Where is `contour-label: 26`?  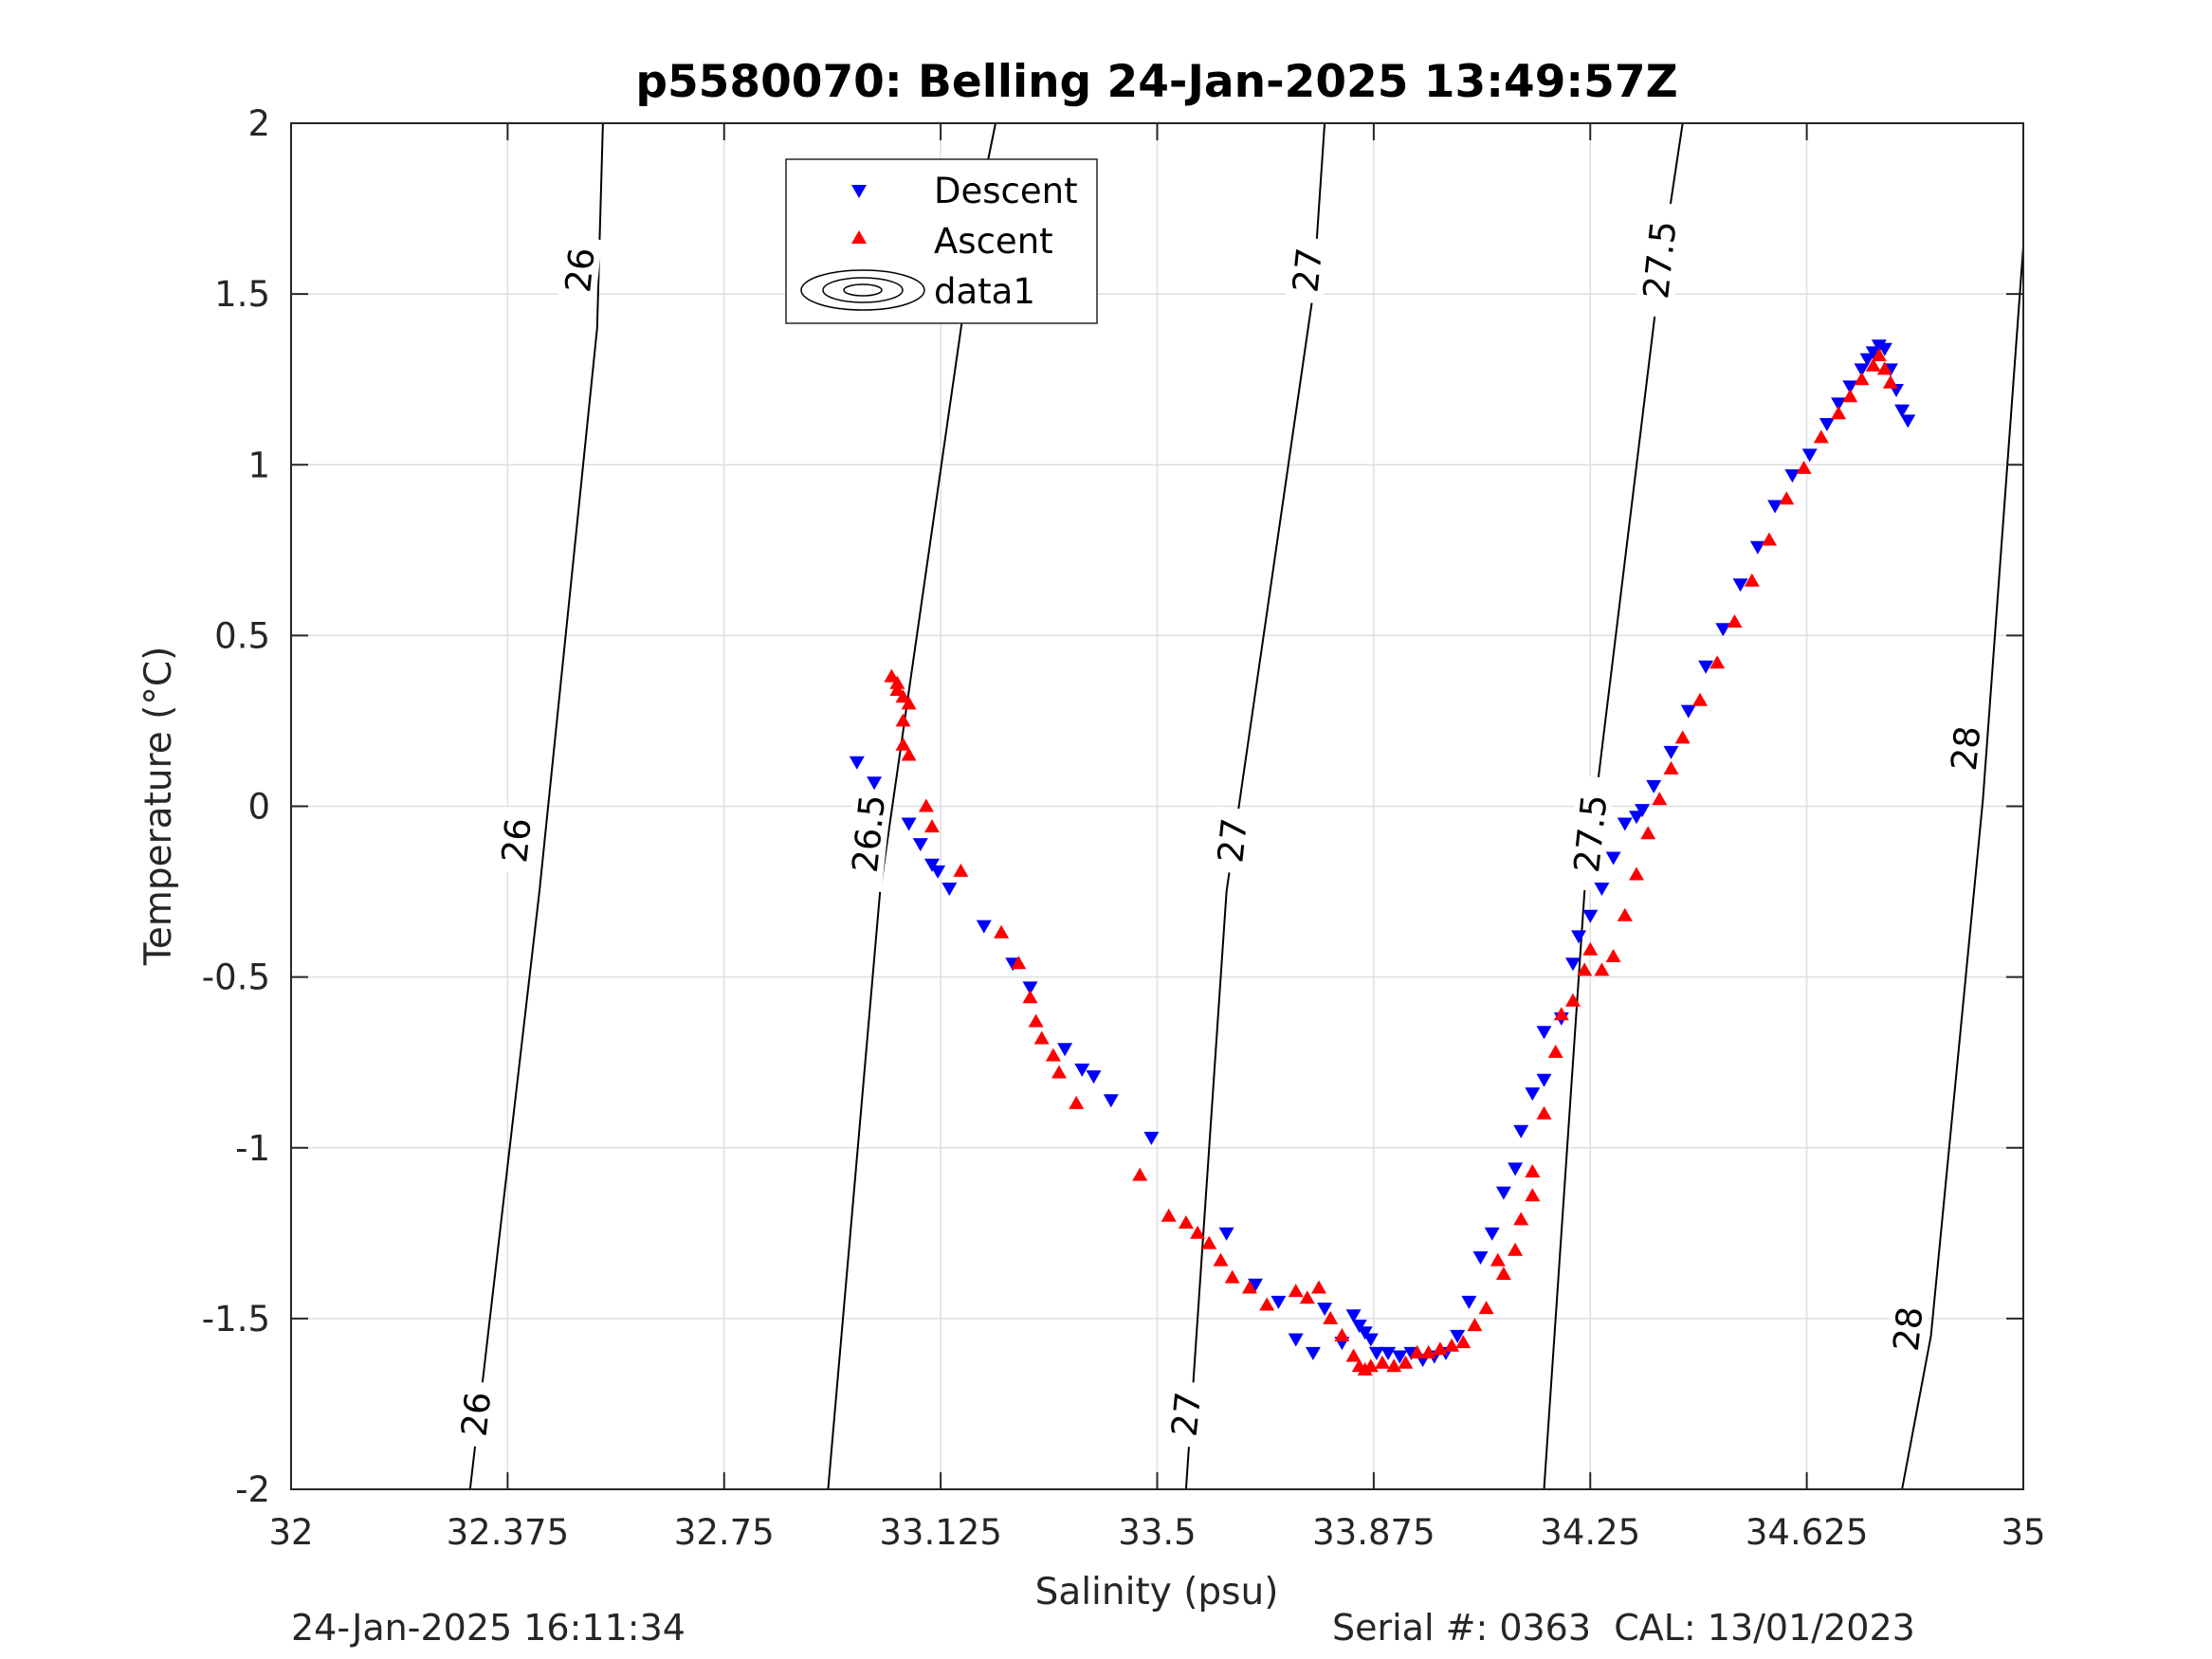 contour-label: 26 is located at coordinates (516, 840).